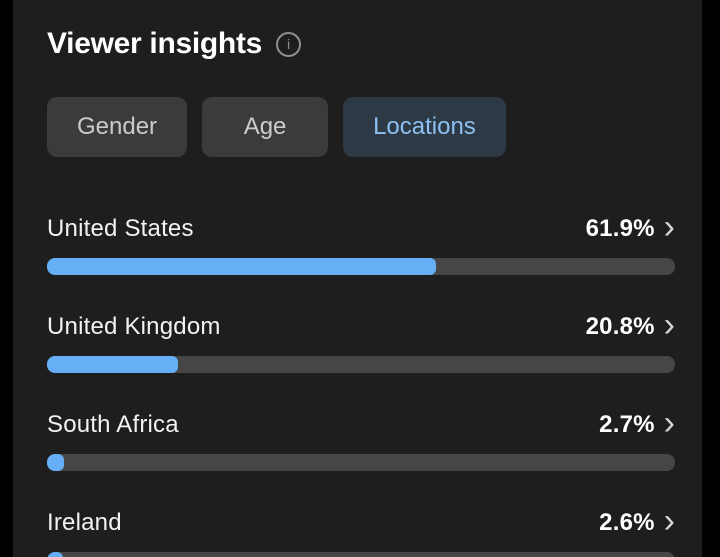  Describe the element at coordinates (361, 437) in the screenshot. I see `location-row-south-africa: South Africa 2.7% ›` at that location.